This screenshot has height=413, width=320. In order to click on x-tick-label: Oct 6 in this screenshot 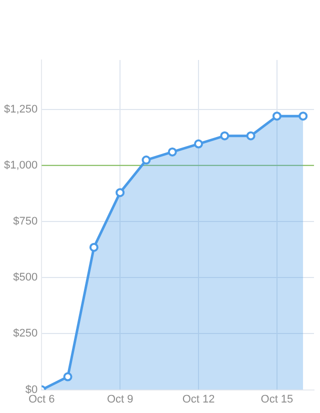, I will do `click(41, 399)`.